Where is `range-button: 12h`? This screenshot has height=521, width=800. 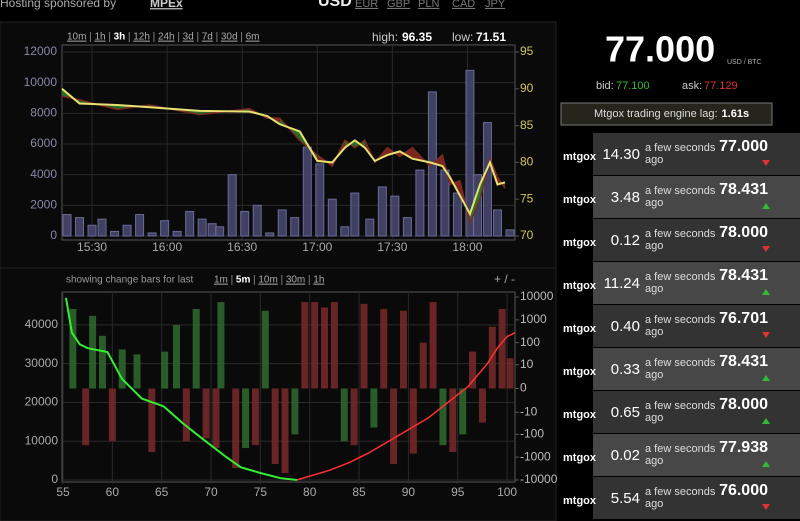 range-button: 12h is located at coordinates (141, 37).